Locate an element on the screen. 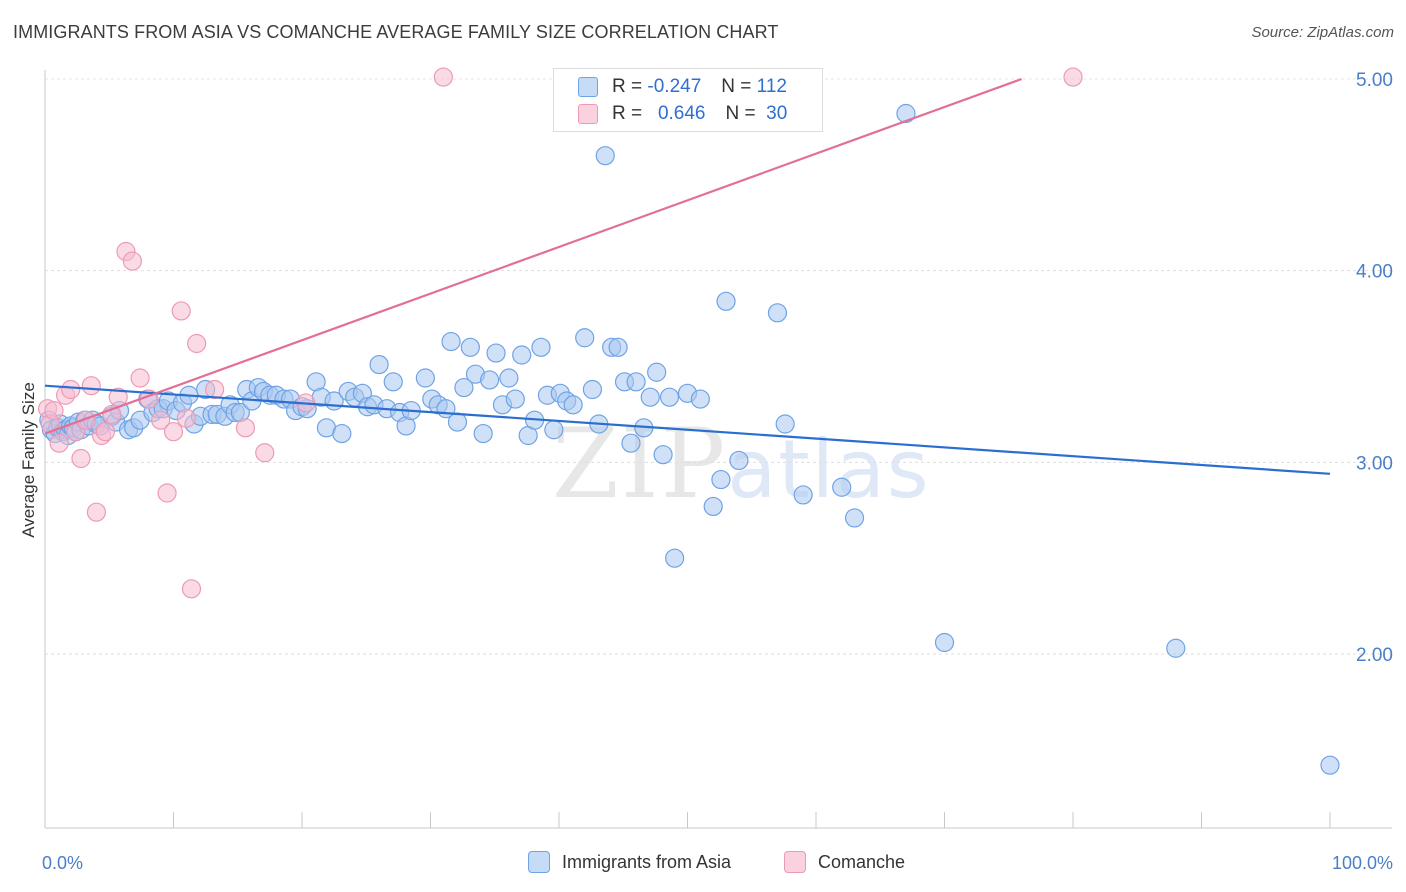  legend-swatch-comanche is located at coordinates (588, 114).